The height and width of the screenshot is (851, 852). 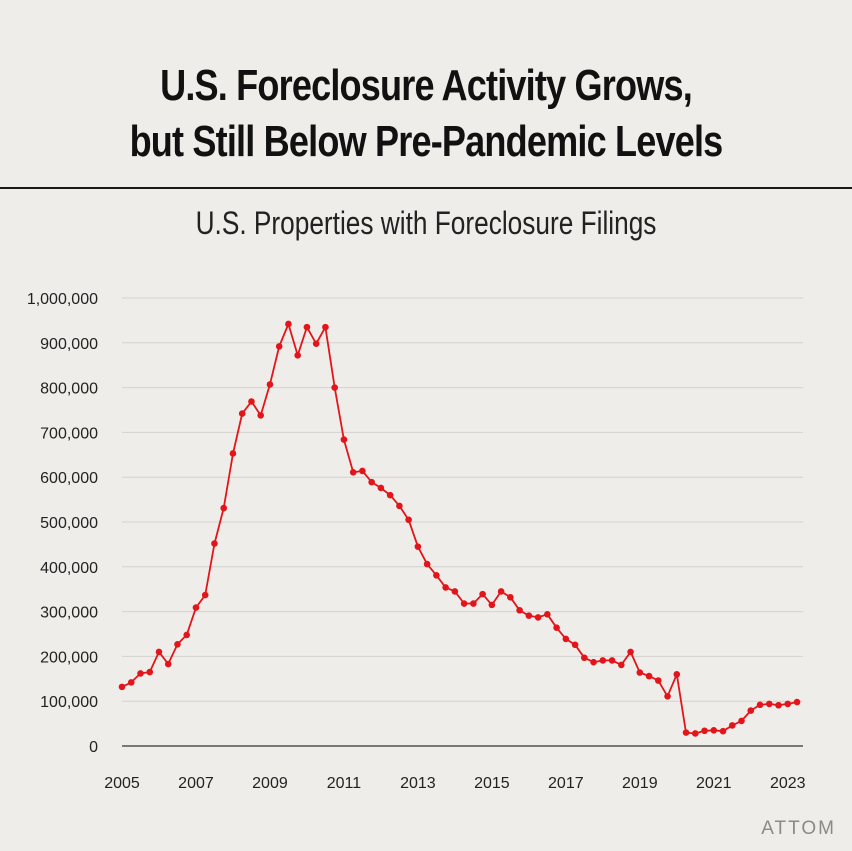 I want to click on y-tick-label: 600,000, so click(x=69, y=478).